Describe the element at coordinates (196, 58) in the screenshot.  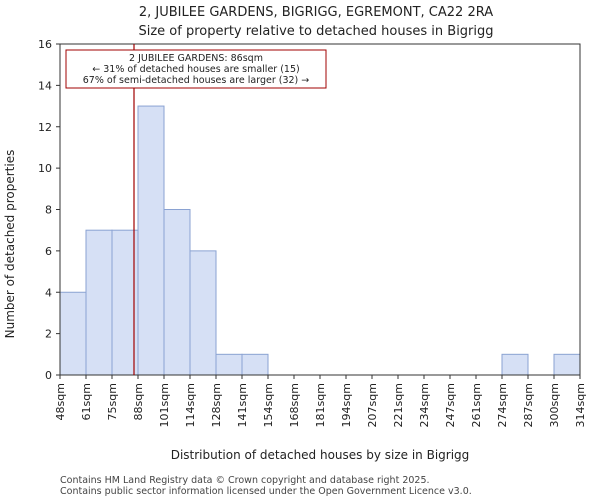
I see `annotation-line1: 2 JUBILEE GARDENS: 86sqm` at that location.